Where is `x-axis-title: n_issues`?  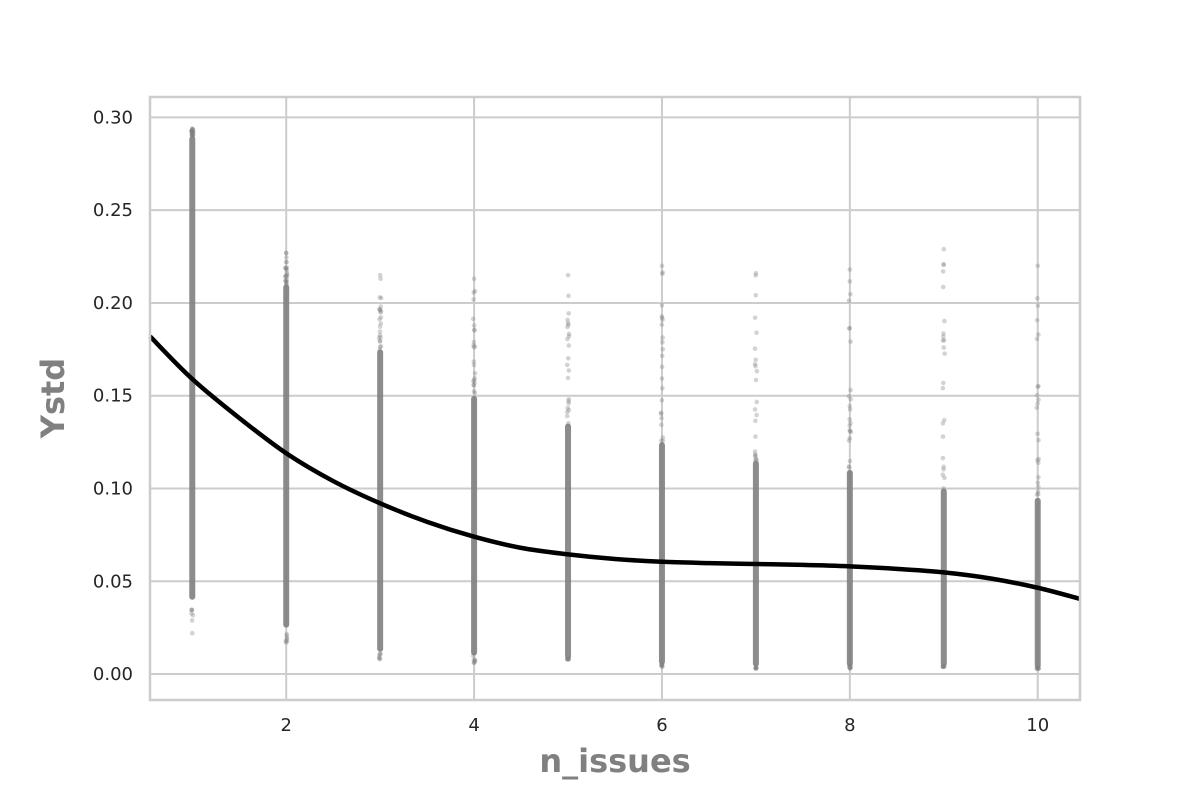
x-axis-title: n_issues is located at coordinates (614, 761).